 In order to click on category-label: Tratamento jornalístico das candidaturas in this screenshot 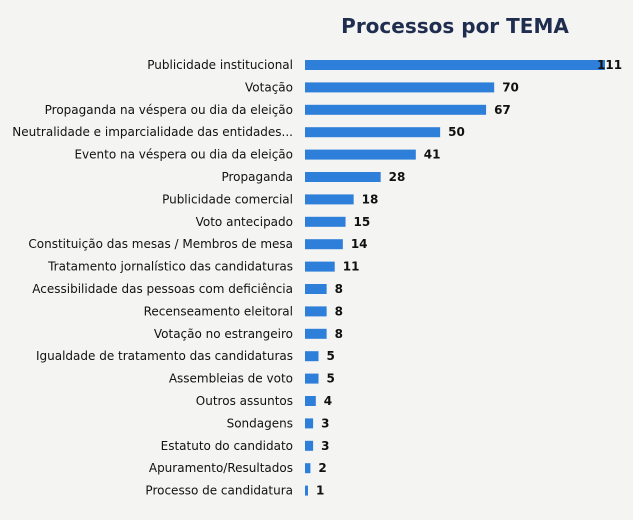, I will do `click(170, 267)`.